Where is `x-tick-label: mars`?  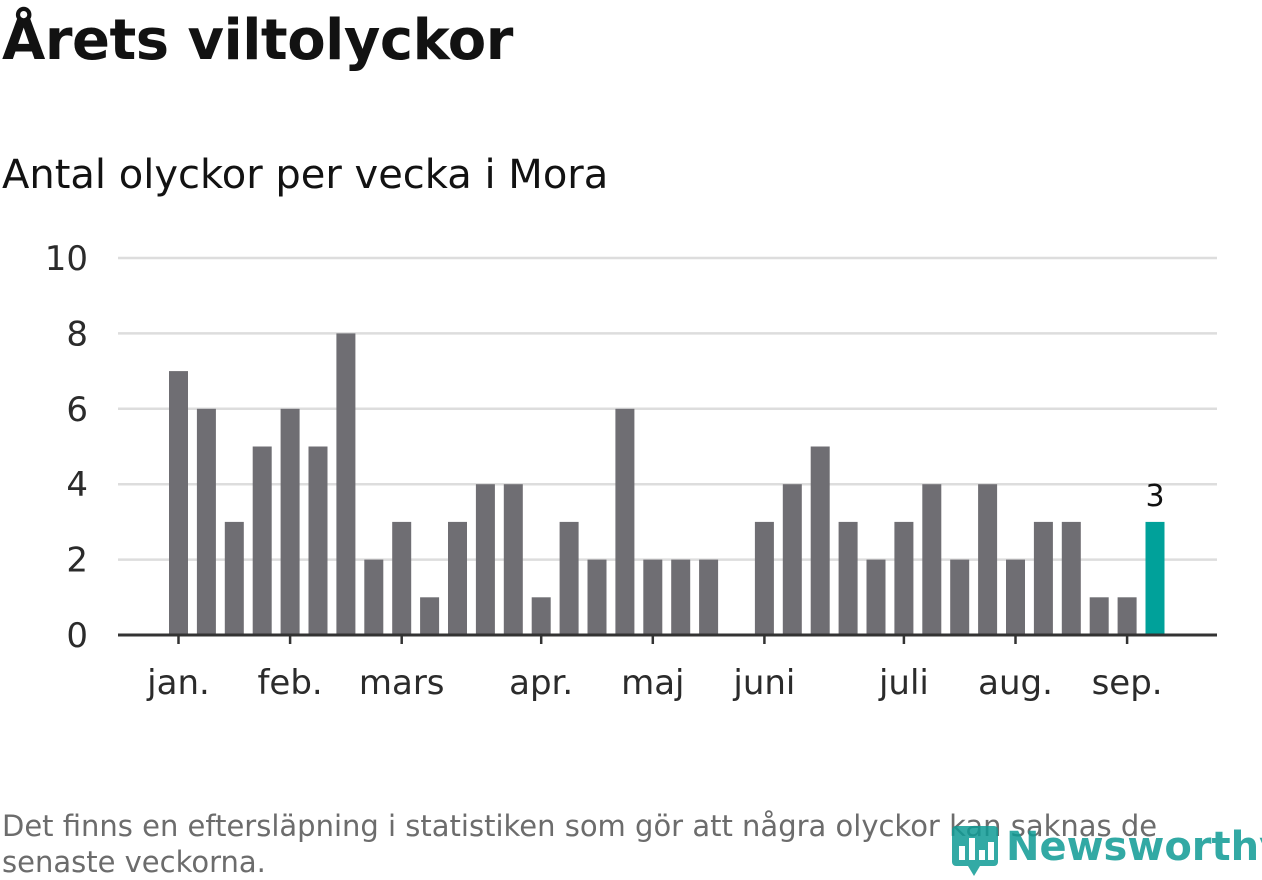 x-tick-label: mars is located at coordinates (402, 683).